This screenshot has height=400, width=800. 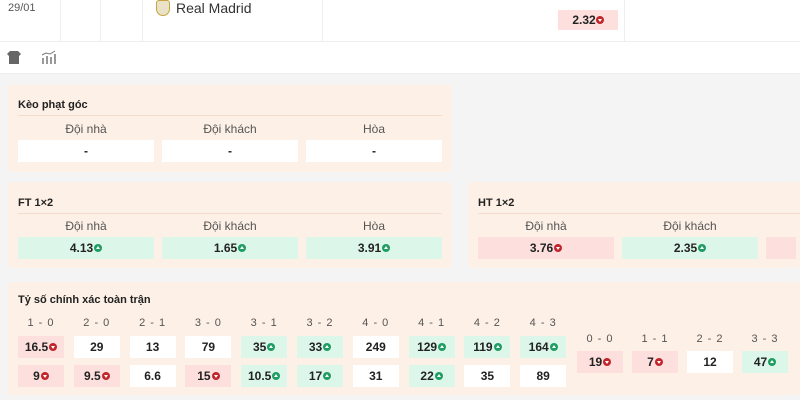 I want to click on odd-value: 31, so click(x=376, y=376).